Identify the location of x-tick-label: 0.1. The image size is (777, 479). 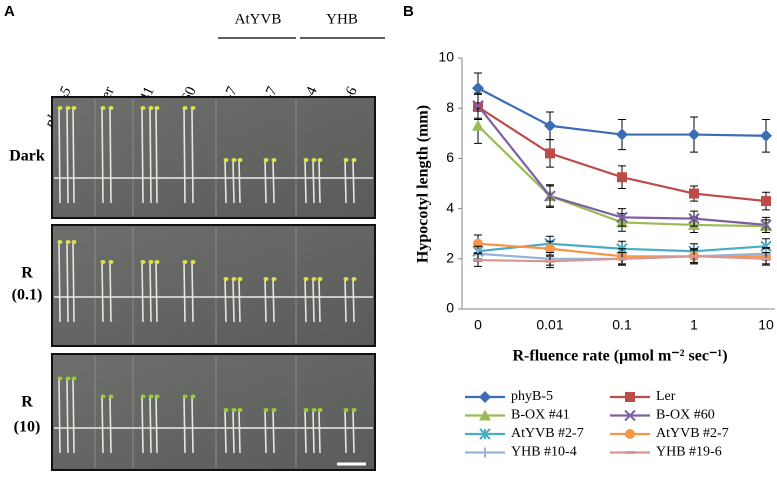
(622, 325).